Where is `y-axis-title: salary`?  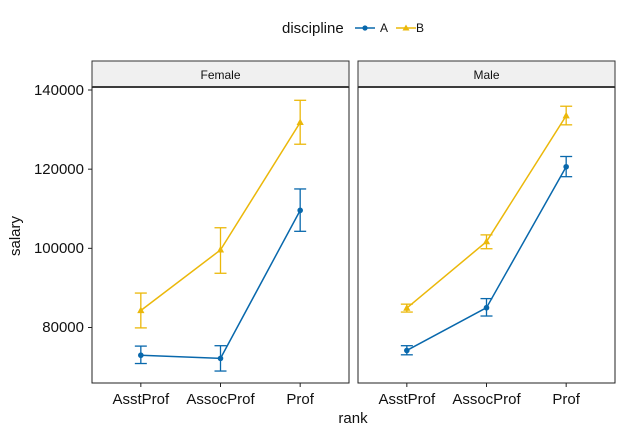
y-axis-title: salary is located at coordinates (15, 235).